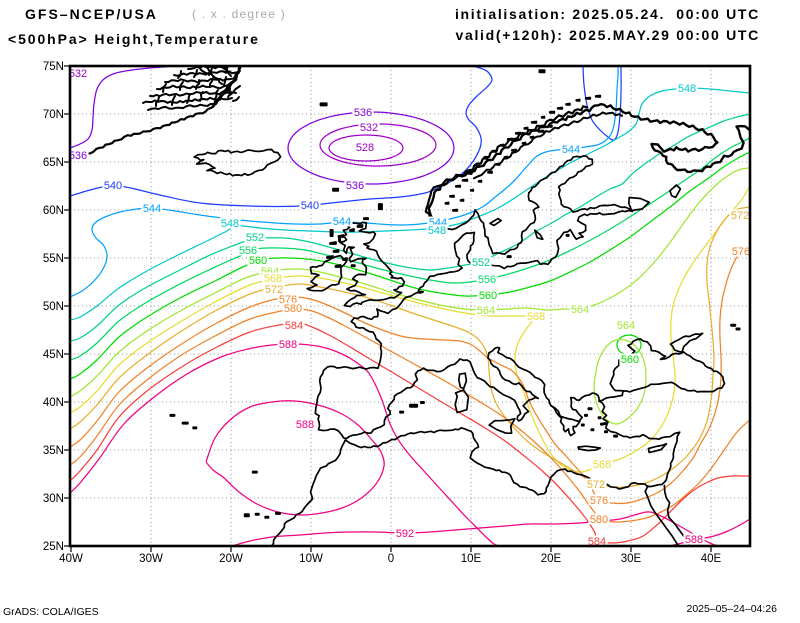 The image size is (800, 623). What do you see at coordinates (551, 559) in the screenshot?
I see `svg-text: 20E` at bounding box center [551, 559].